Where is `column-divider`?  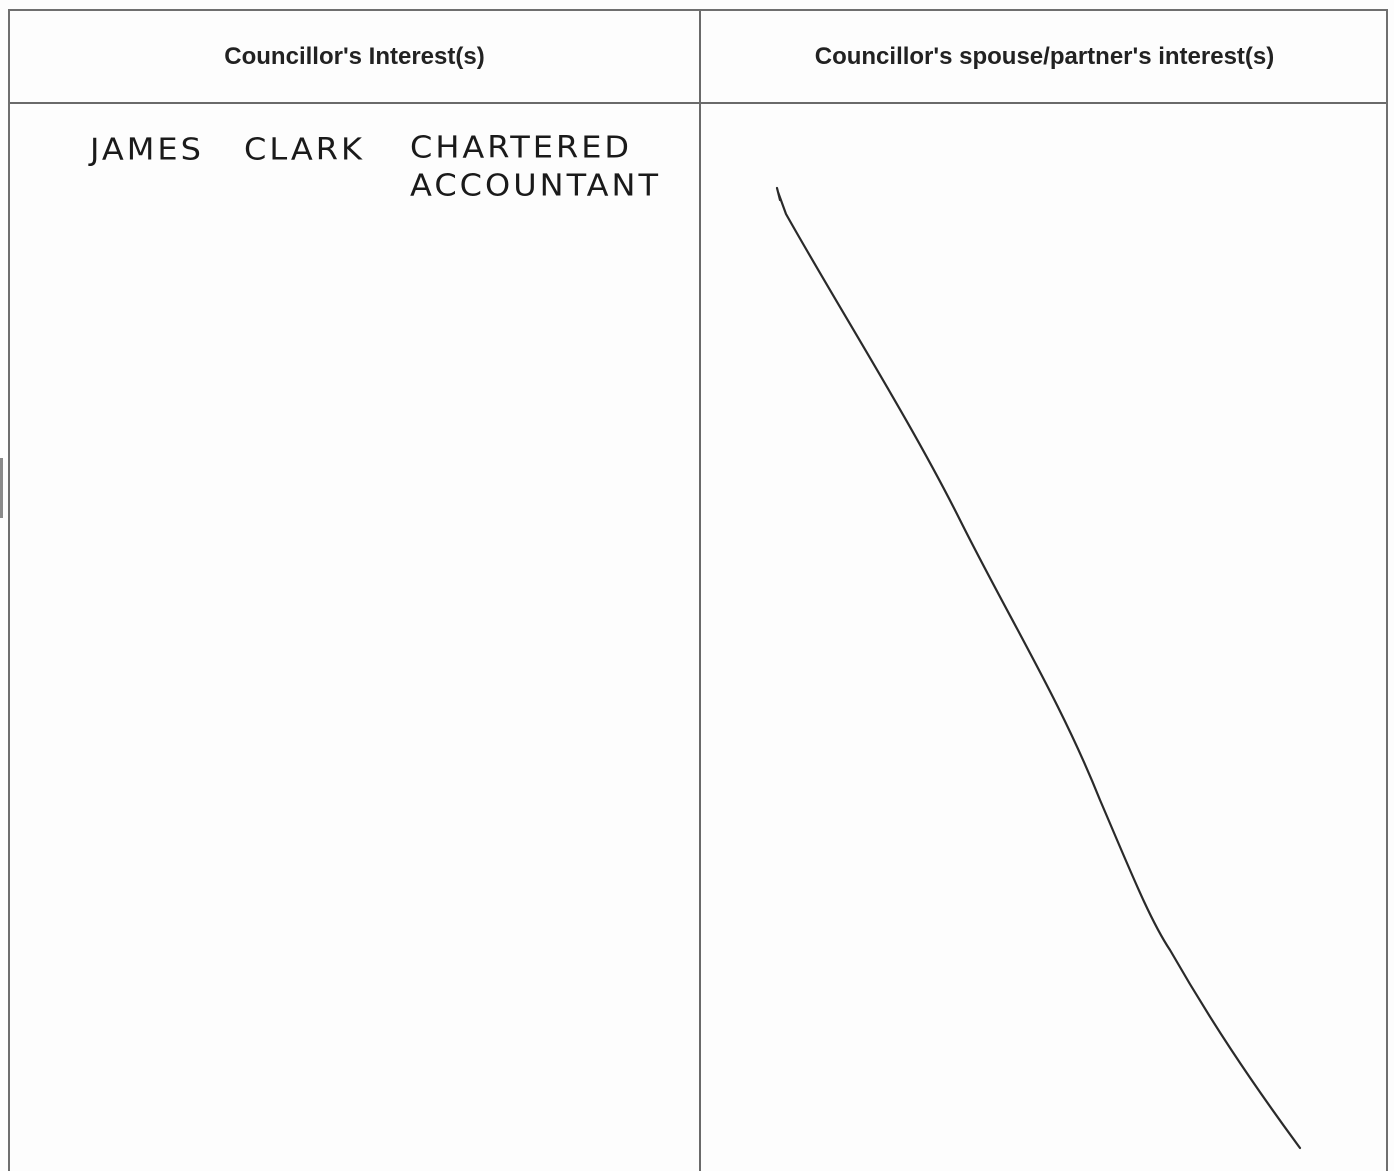 column-divider is located at coordinates (700, 591).